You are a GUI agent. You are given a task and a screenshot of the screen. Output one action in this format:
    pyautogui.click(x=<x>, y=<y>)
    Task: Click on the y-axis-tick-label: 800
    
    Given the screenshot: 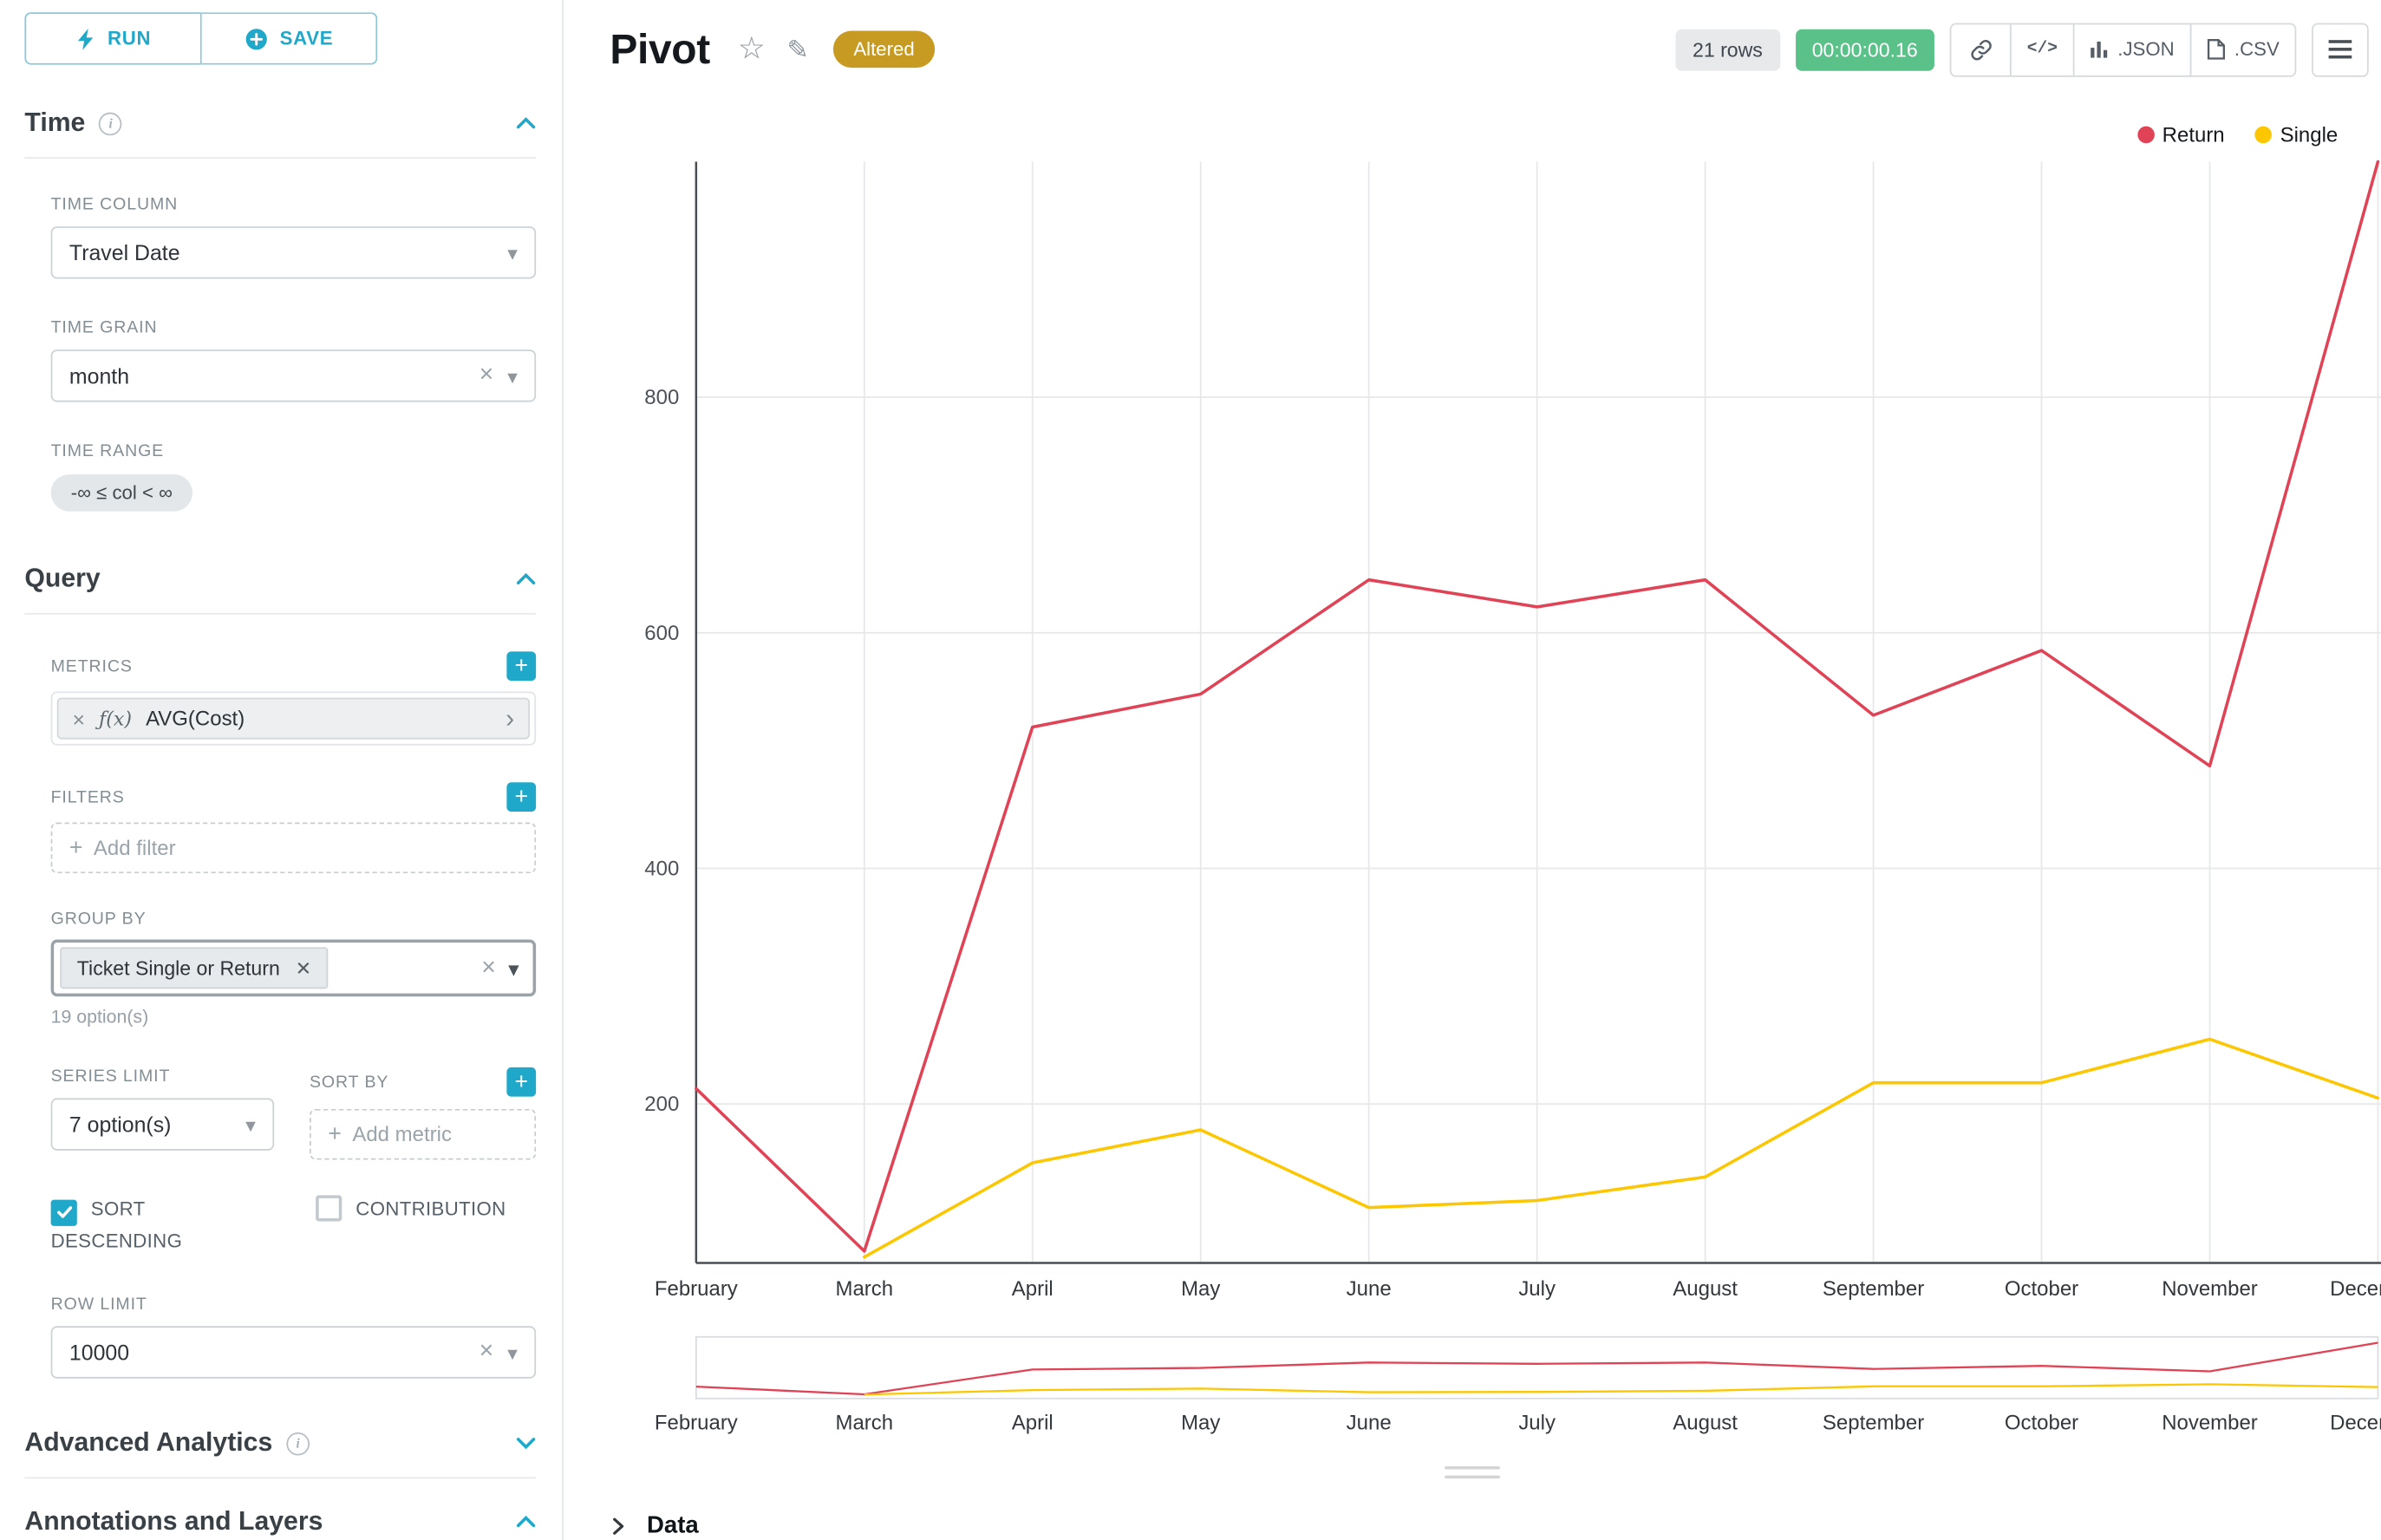 What is the action you would take?
    pyautogui.click(x=662, y=397)
    